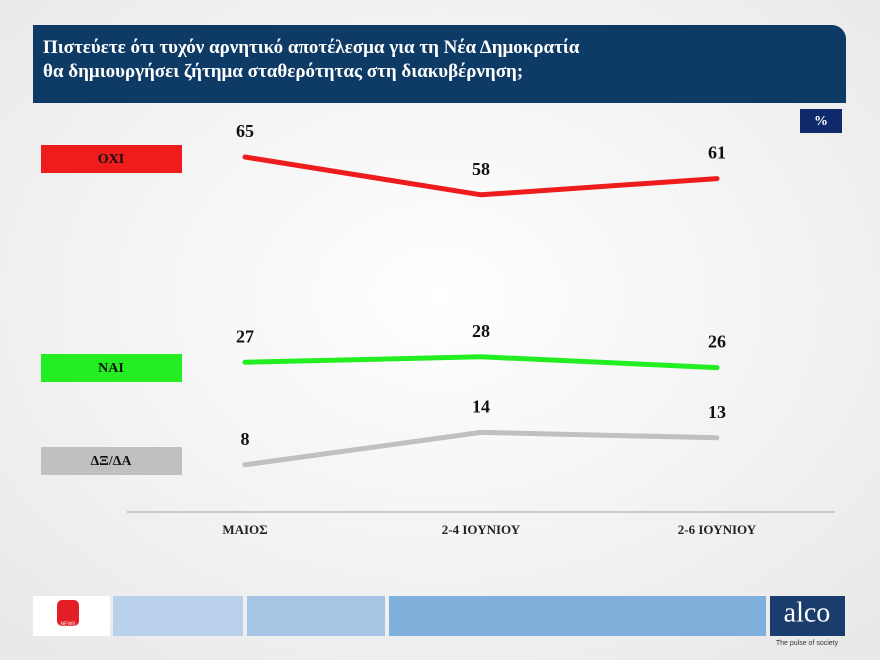 The height and width of the screenshot is (660, 880). What do you see at coordinates (807, 643) in the screenshot?
I see `tagline: The pulse of society` at bounding box center [807, 643].